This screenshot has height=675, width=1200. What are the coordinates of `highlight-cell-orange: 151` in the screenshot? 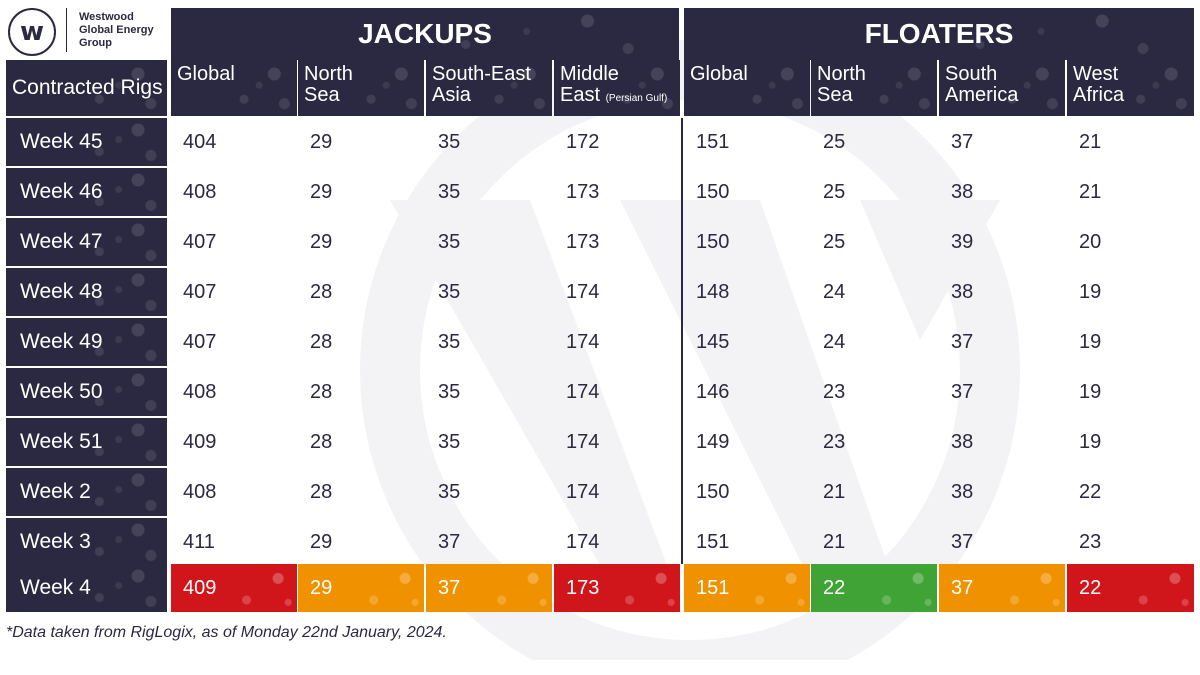 It's located at (747, 588).